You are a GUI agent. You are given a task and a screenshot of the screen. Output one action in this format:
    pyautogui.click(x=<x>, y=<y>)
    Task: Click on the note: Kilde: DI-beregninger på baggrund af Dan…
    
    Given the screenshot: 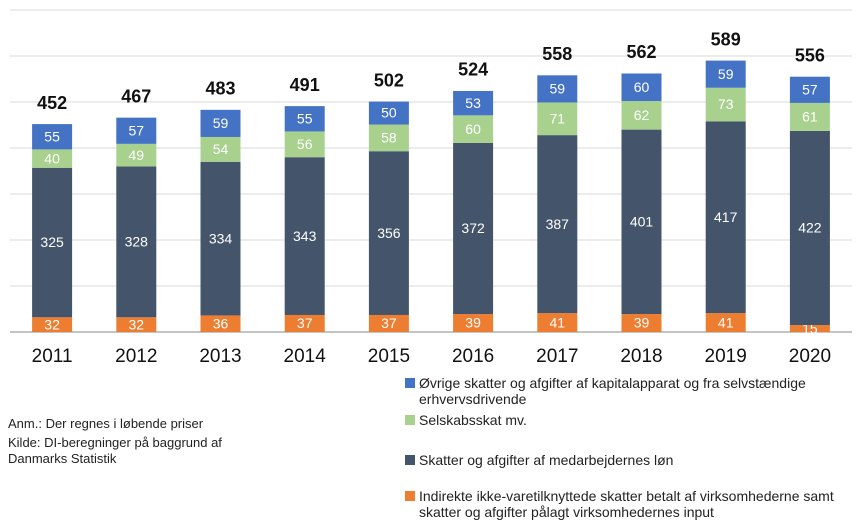 What is the action you would take?
    pyautogui.click(x=115, y=450)
    